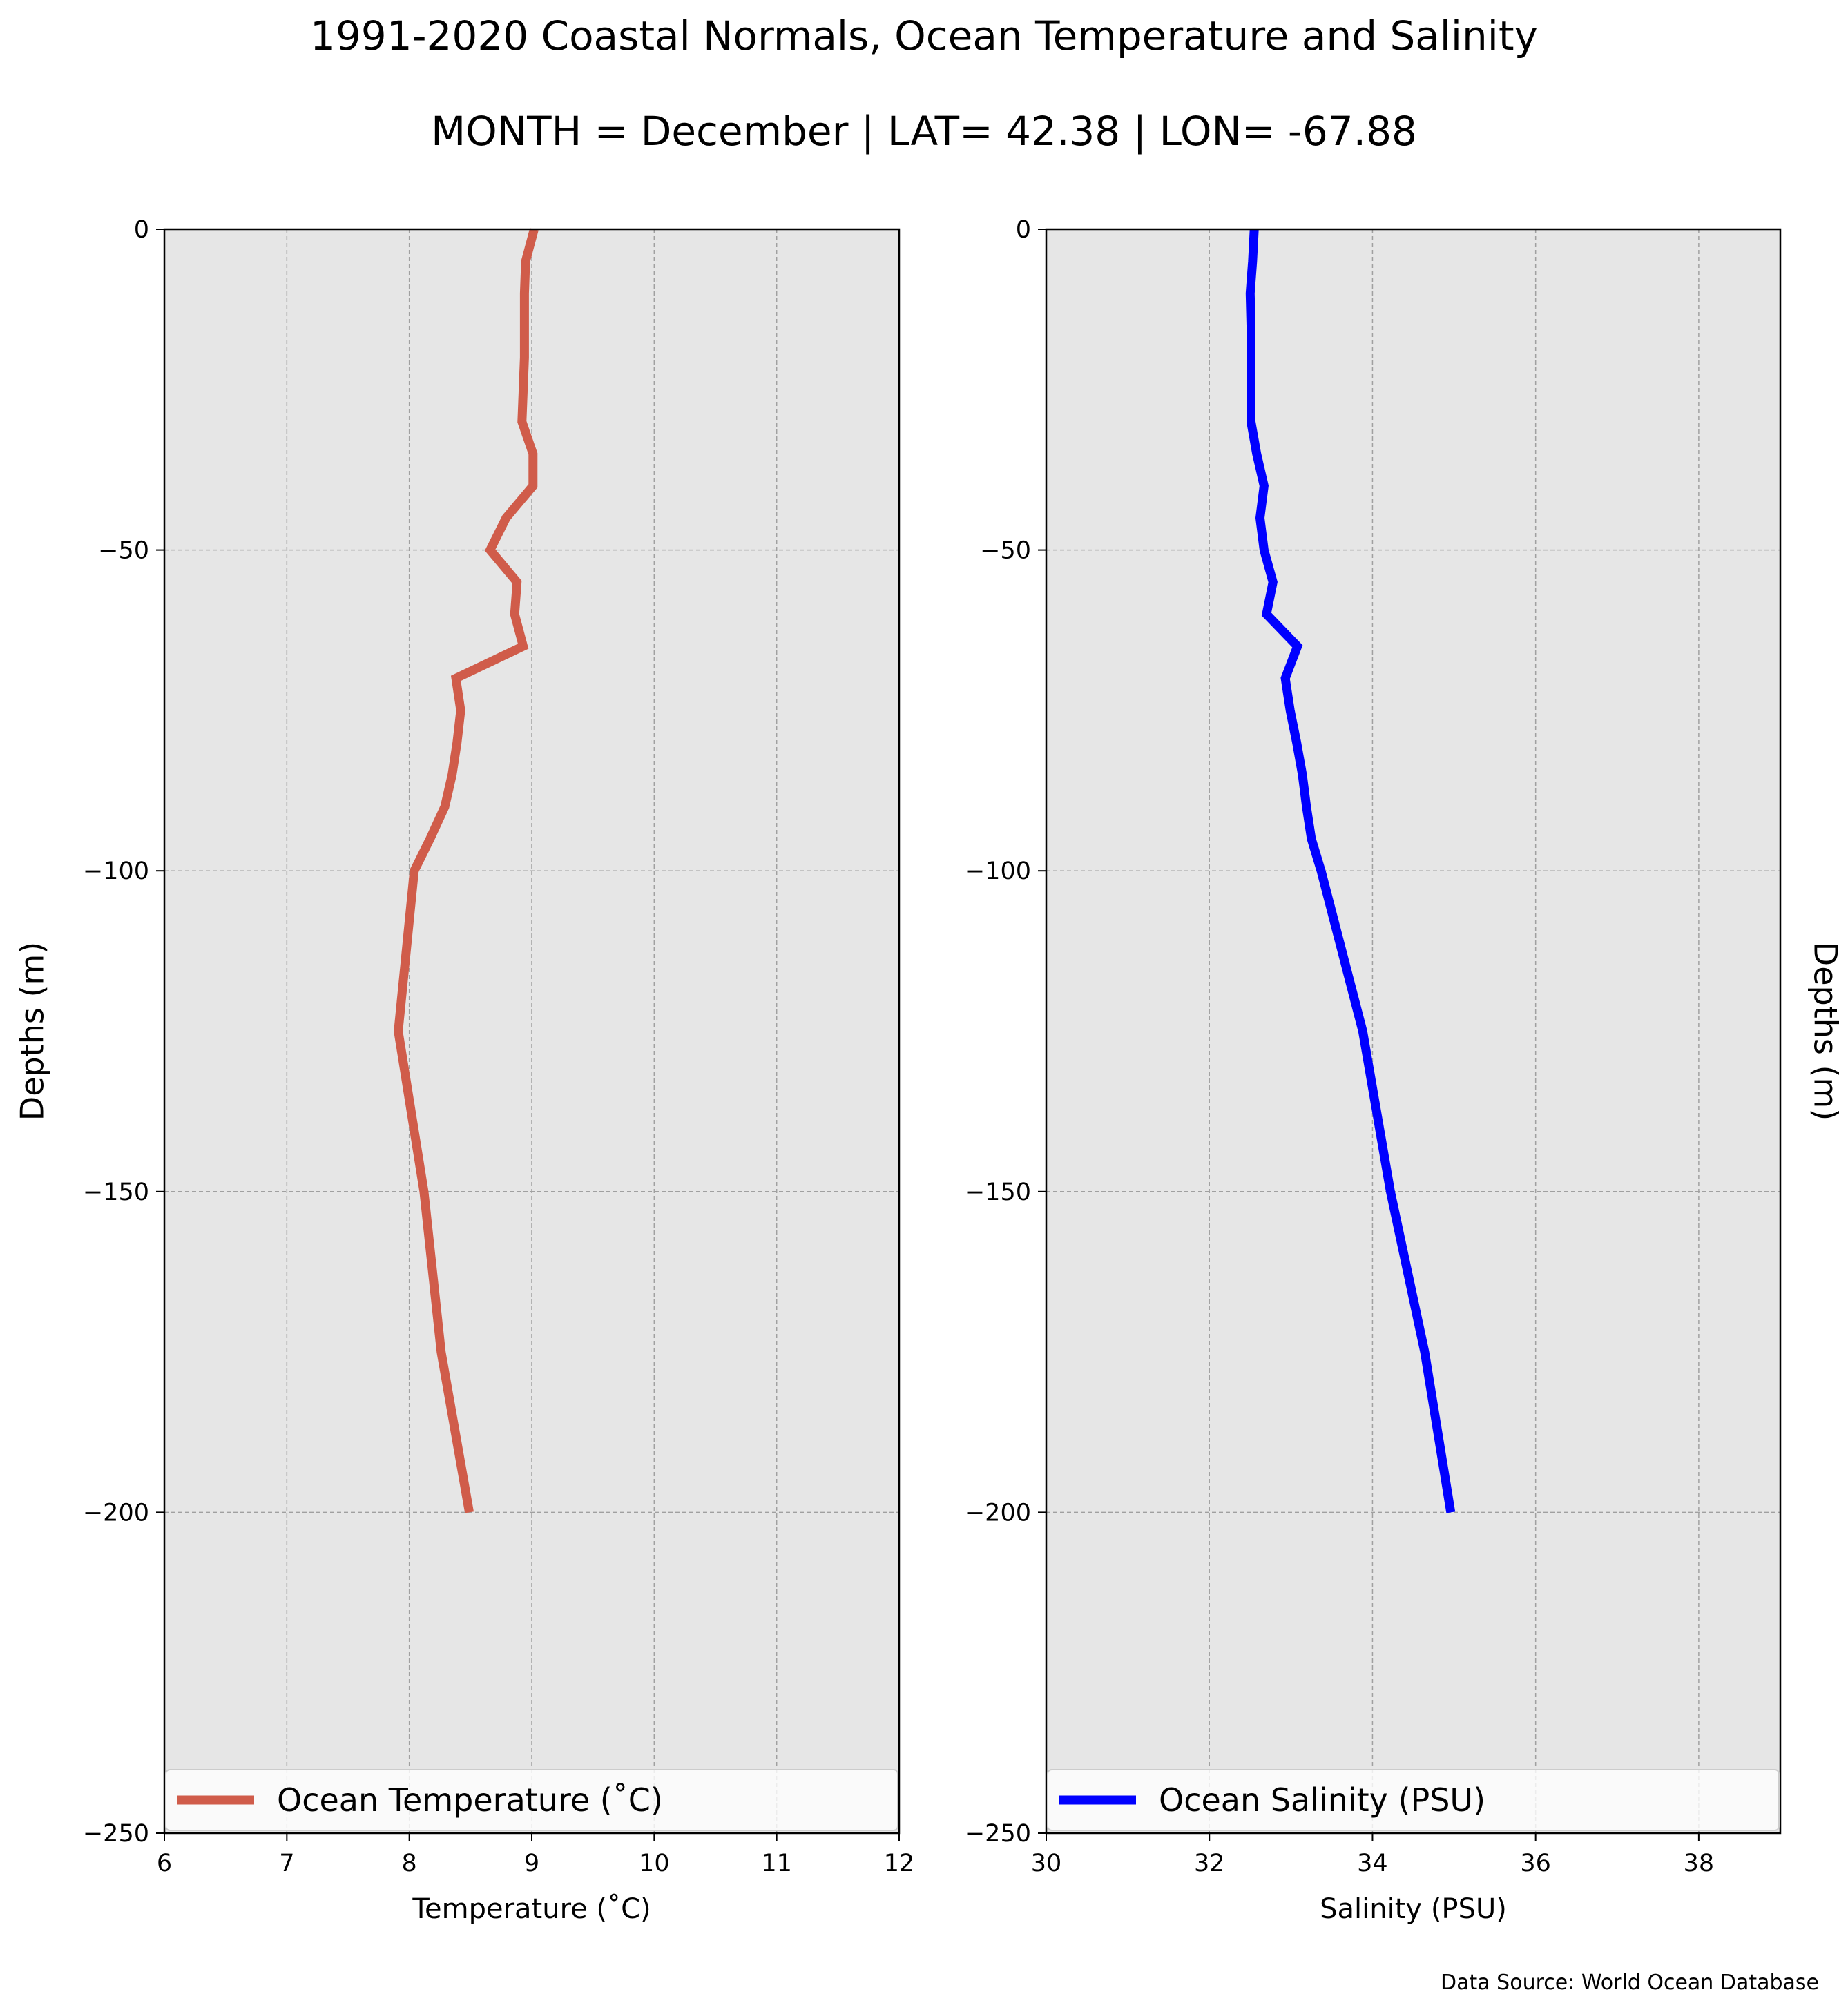  I want to click on temperature-y-tick-label: 0, so click(141, 230).